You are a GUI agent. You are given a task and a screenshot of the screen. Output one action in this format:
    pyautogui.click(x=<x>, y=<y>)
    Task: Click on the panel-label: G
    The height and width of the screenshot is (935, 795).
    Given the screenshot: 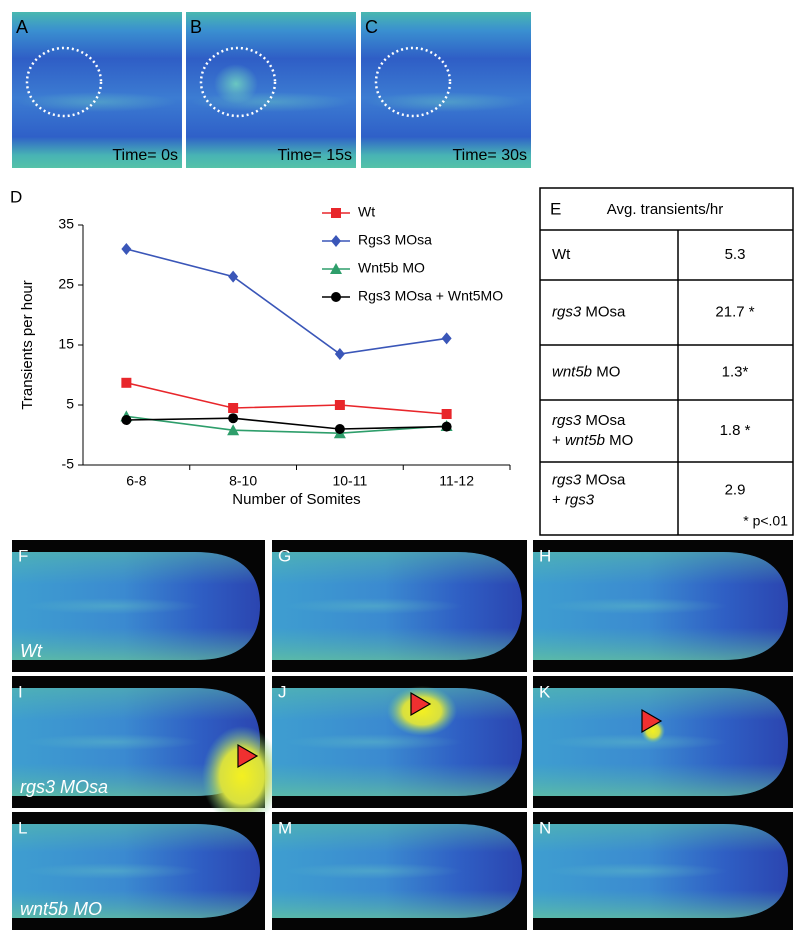 What is the action you would take?
    pyautogui.click(x=284, y=555)
    